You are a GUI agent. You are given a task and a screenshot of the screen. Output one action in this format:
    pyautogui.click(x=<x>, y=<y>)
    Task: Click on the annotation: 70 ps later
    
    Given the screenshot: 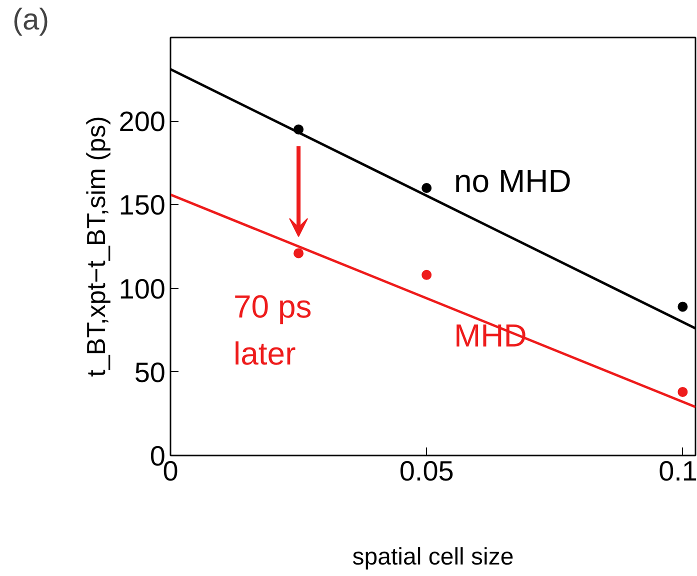 What is the action you would take?
    pyautogui.click(x=273, y=330)
    